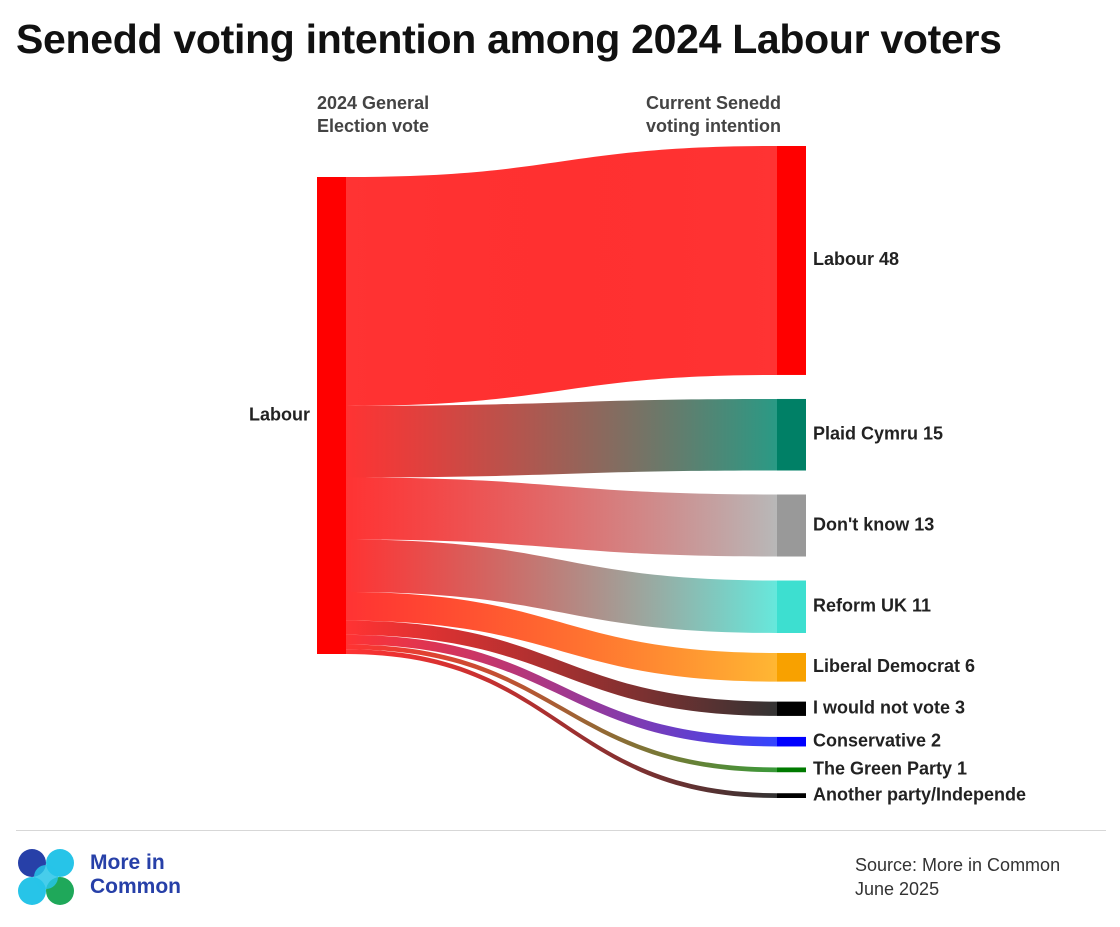 This screenshot has height=927, width=1120. I want to click on source-header-line-1: 2024 General, so click(373, 103).